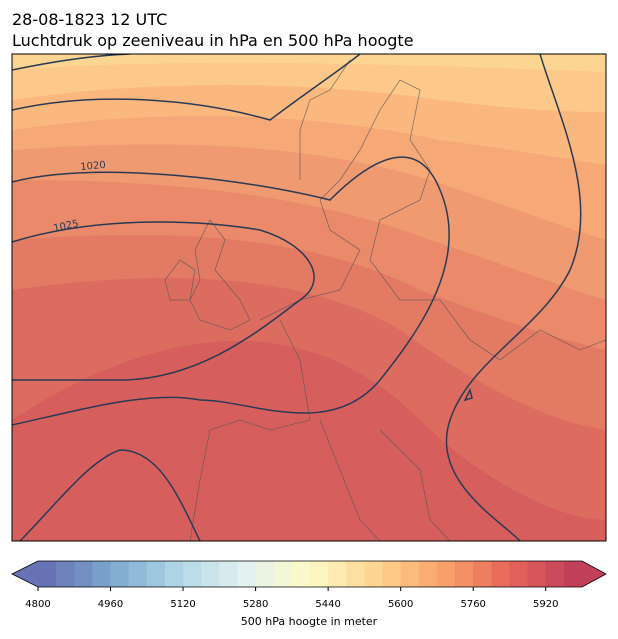  What do you see at coordinates (309, 621) in the screenshot?
I see `colorbar-label: 500 hPa hoogte in meter` at bounding box center [309, 621].